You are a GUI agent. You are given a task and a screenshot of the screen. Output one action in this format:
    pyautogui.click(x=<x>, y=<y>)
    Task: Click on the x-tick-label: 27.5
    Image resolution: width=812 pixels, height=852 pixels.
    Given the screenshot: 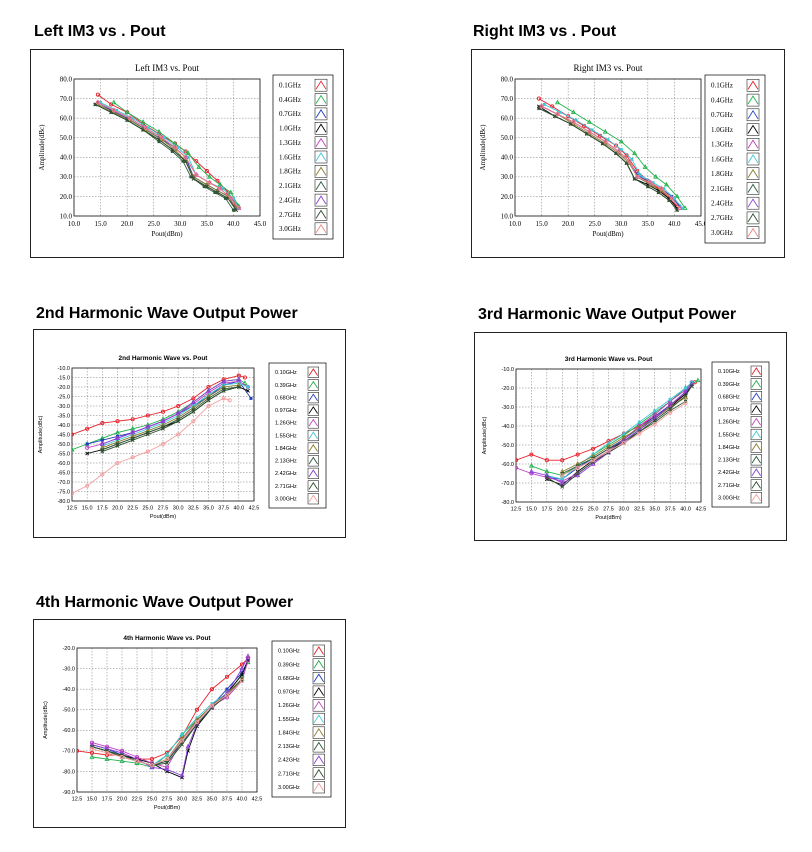 What is the action you would take?
    pyautogui.click(x=163, y=509)
    